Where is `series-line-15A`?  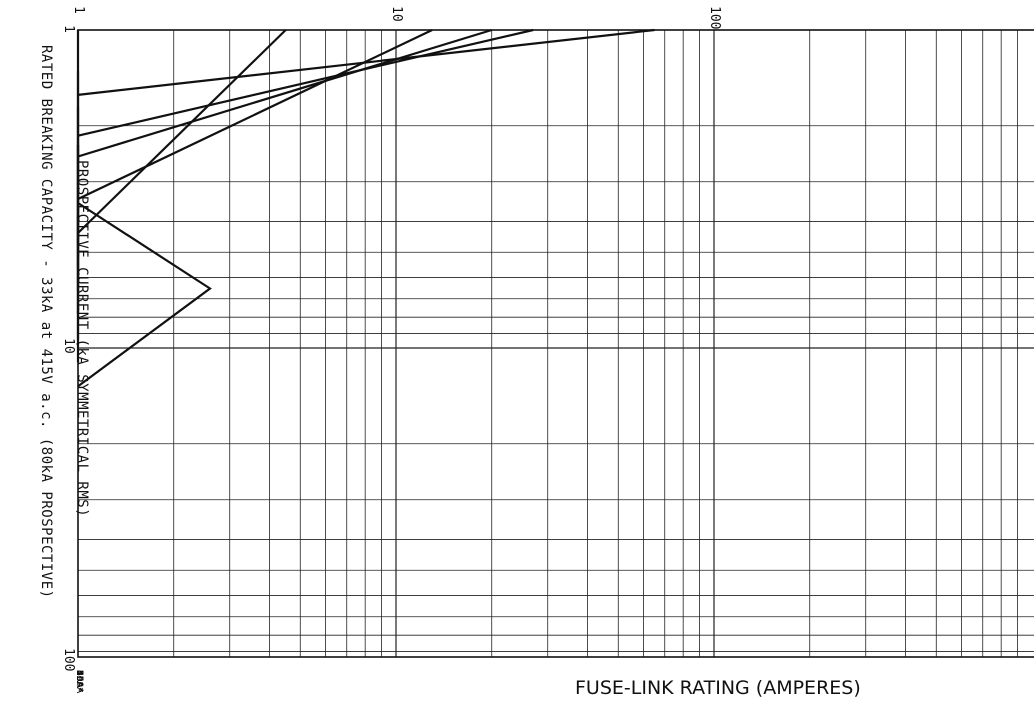 series-line-15A is located at coordinates (285, 93).